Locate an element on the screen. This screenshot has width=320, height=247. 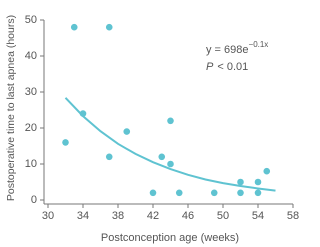
x-tick-label: 38 is located at coordinates (118, 216).